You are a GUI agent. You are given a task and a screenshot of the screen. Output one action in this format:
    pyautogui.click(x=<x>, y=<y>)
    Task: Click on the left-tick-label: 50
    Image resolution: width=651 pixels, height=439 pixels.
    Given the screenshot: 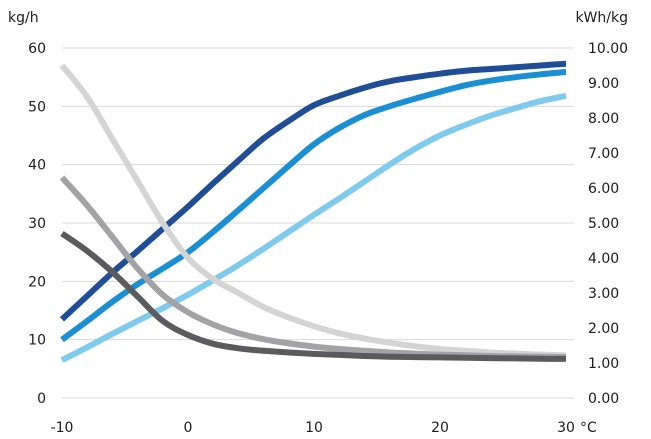 What is the action you would take?
    pyautogui.click(x=37, y=107)
    